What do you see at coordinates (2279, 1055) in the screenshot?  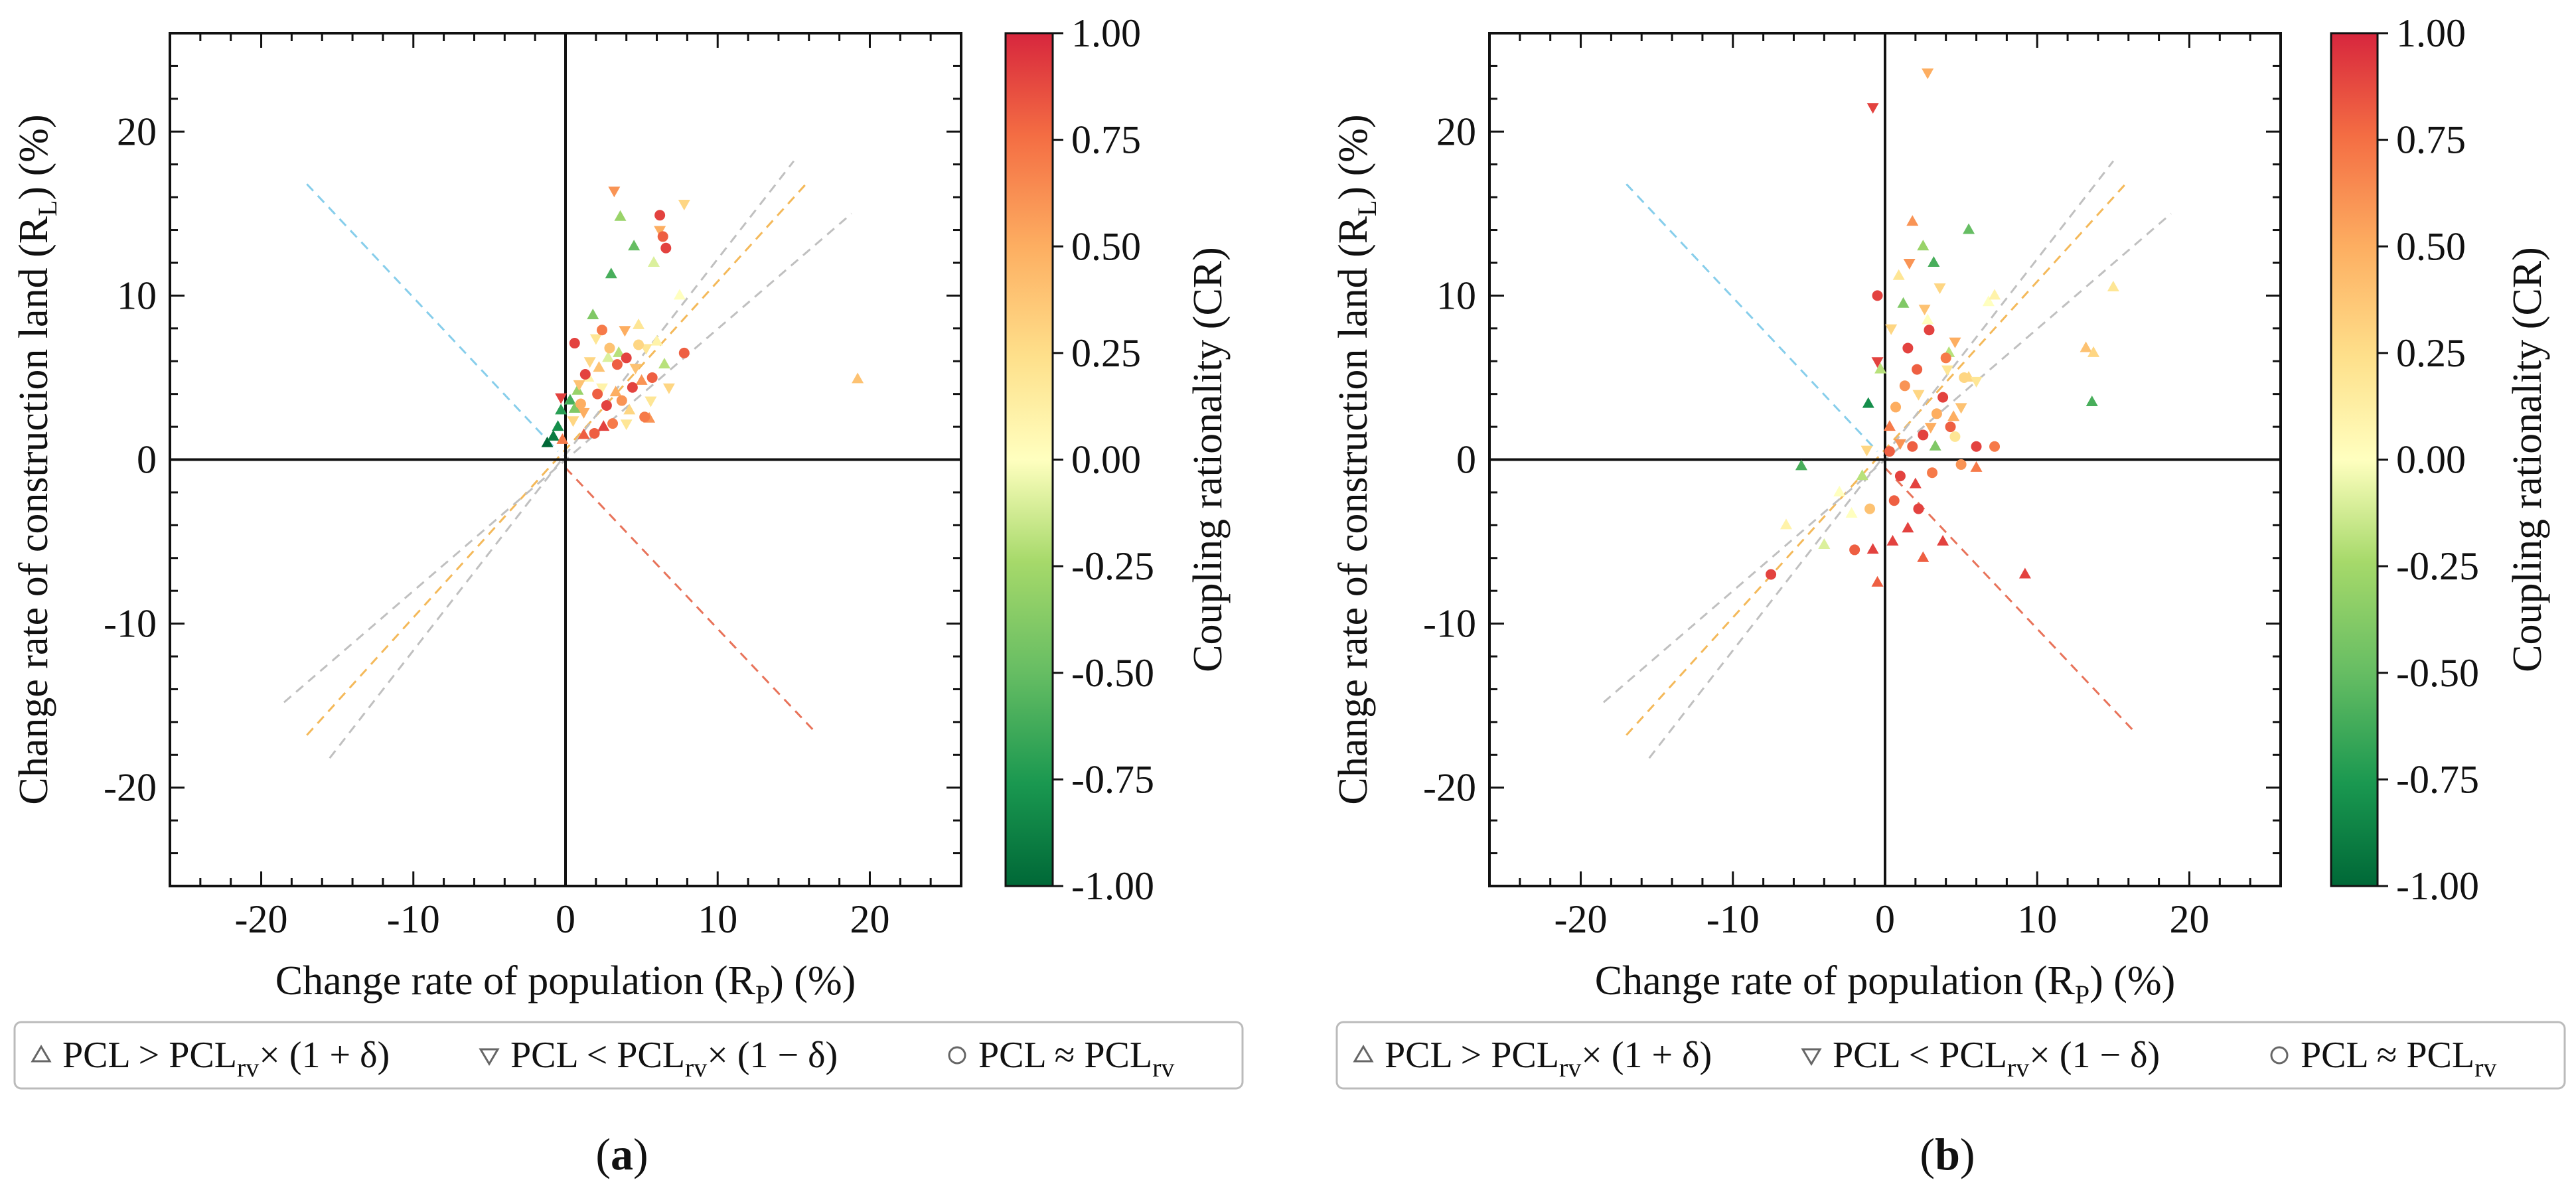 I see `legend-circle-icon` at bounding box center [2279, 1055].